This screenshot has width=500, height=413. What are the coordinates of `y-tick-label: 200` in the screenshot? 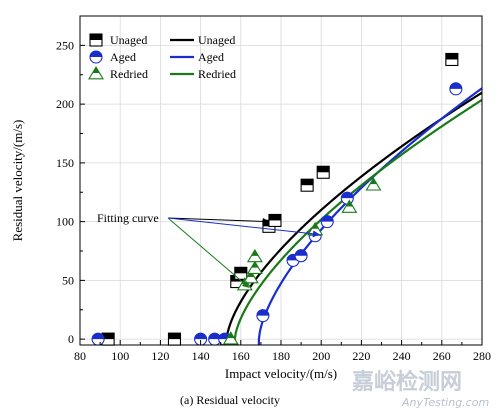 It's located at (65, 104).